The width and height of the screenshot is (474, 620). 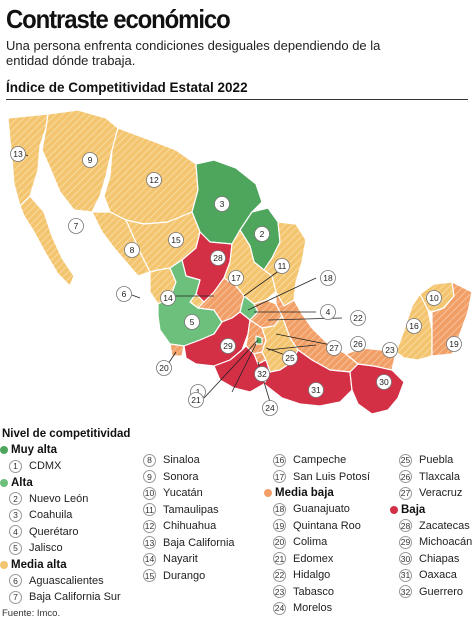 What do you see at coordinates (15, 548) in the screenshot?
I see `legend-item-number: 5` at bounding box center [15, 548].